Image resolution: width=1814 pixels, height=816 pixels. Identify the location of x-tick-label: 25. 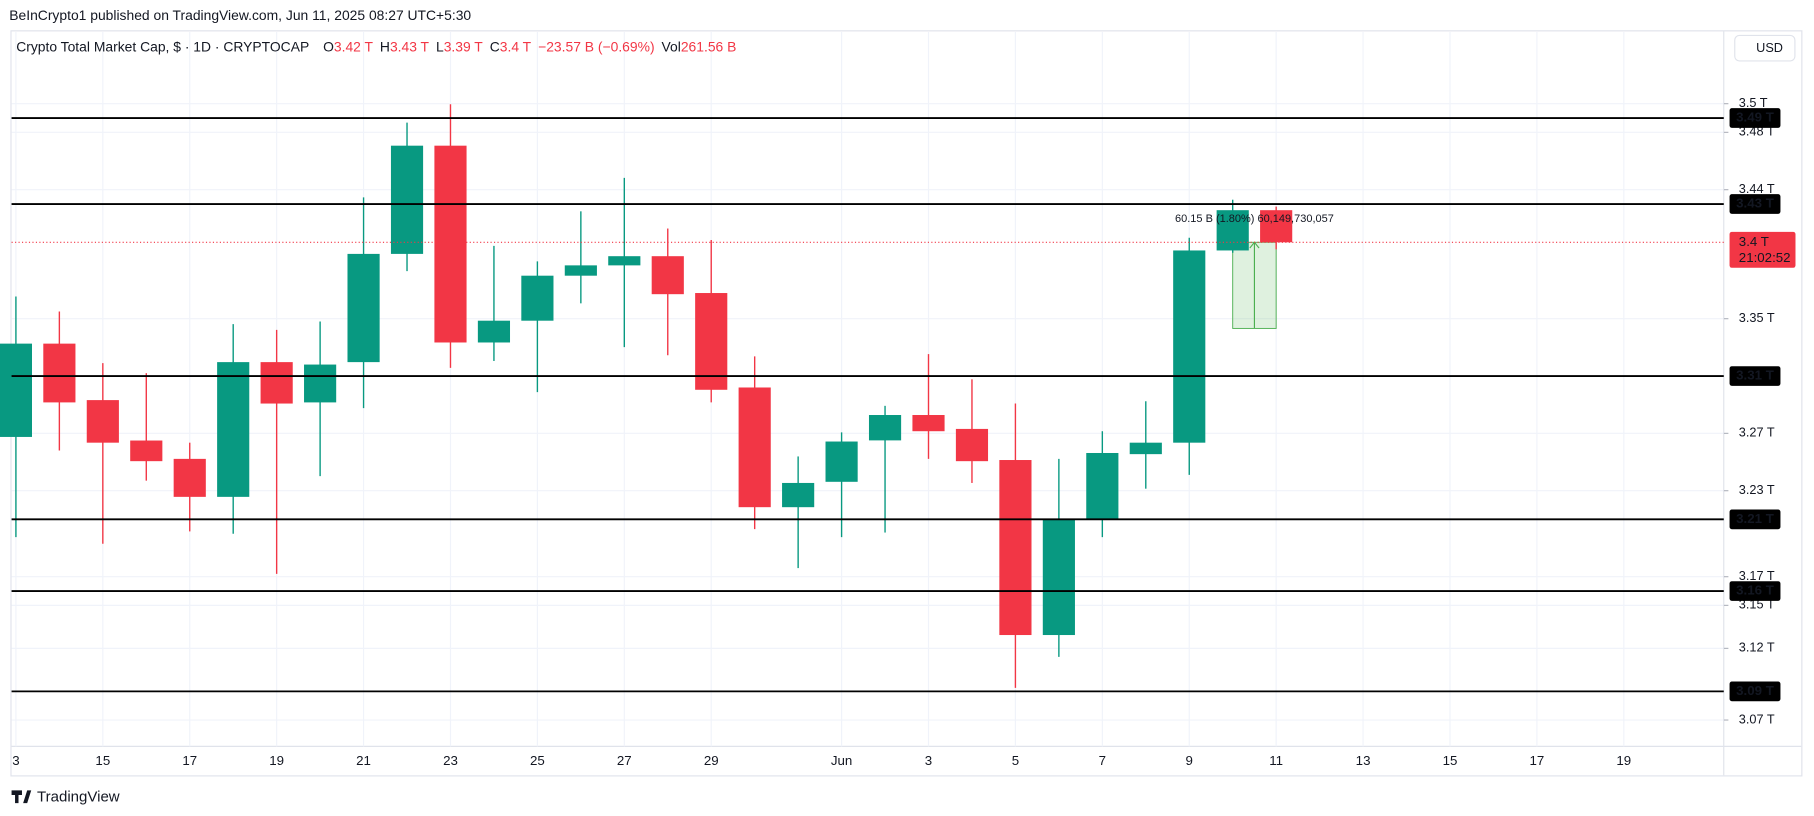
(537, 760).